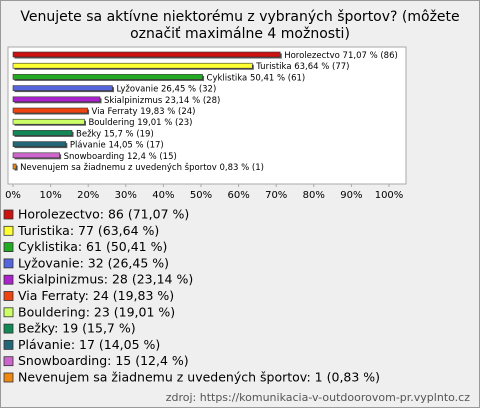 The image size is (480, 408). Describe the element at coordinates (238, 195) in the screenshot. I see `x-tick-label: 60%` at that location.